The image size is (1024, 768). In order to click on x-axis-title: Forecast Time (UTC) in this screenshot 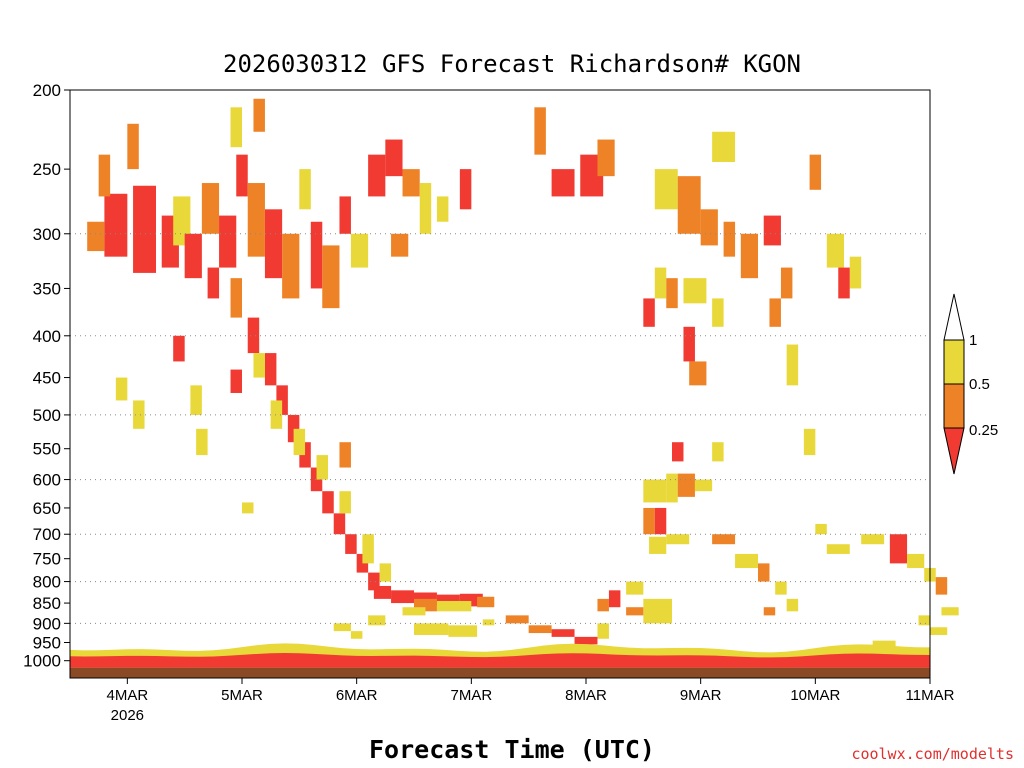, I will do `click(512, 749)`.